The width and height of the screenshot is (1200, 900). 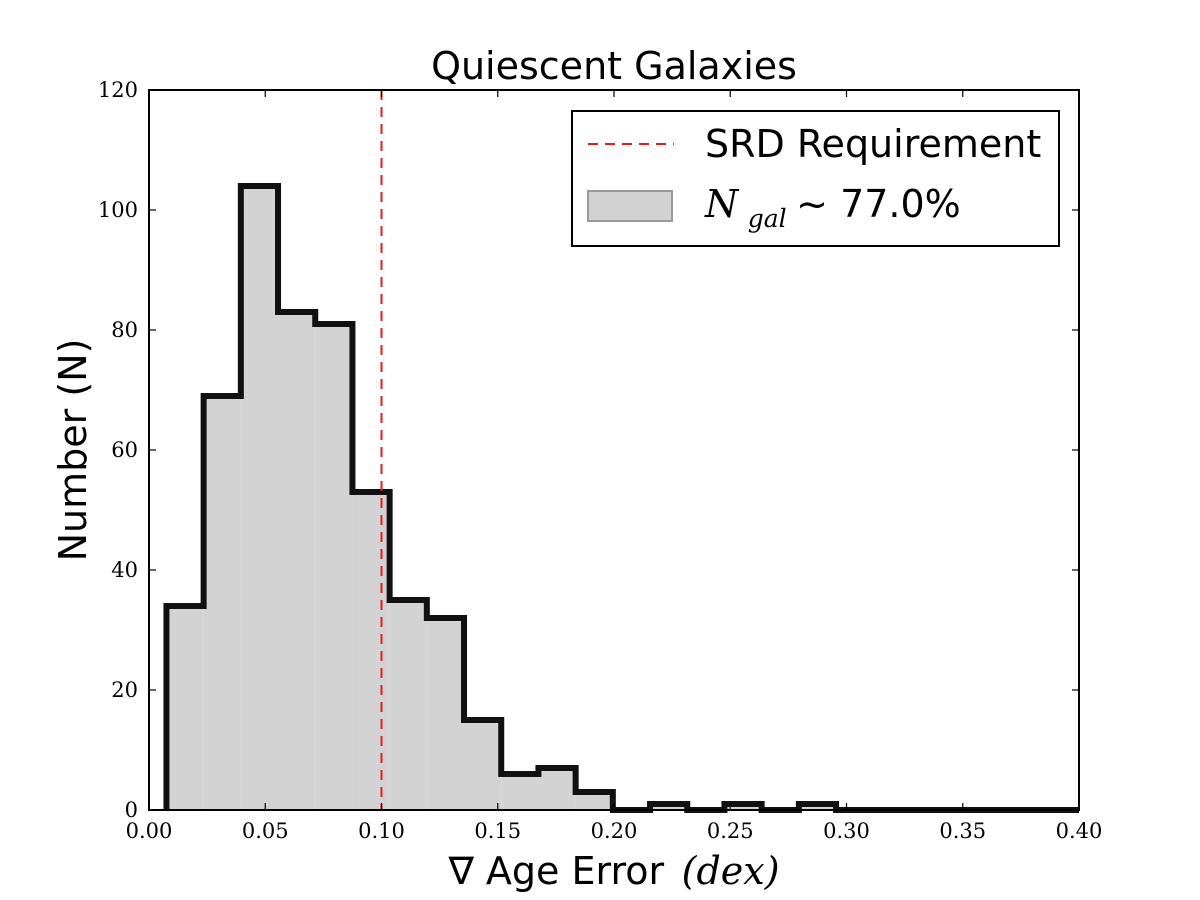 What do you see at coordinates (497, 831) in the screenshot?
I see `x-tick-label: 0.15` at bounding box center [497, 831].